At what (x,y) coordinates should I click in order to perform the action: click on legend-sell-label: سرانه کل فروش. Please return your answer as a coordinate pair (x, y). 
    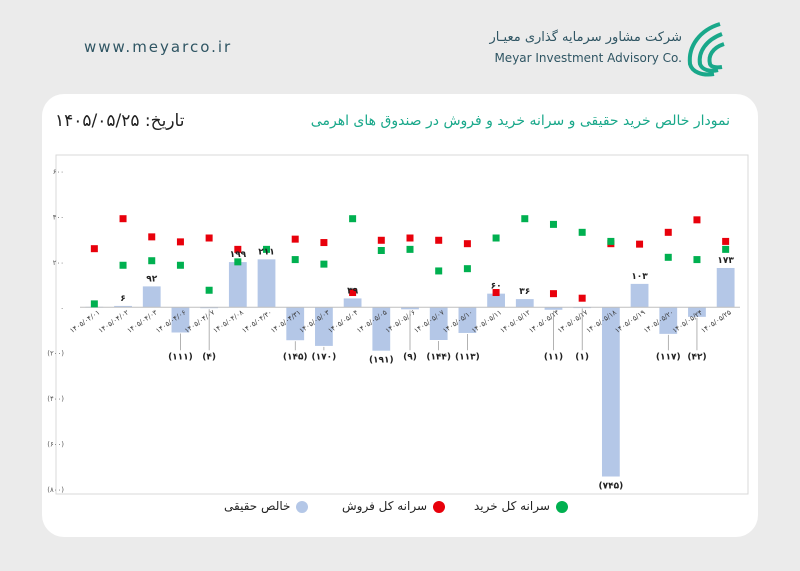
    Looking at the image, I should click on (385, 506).